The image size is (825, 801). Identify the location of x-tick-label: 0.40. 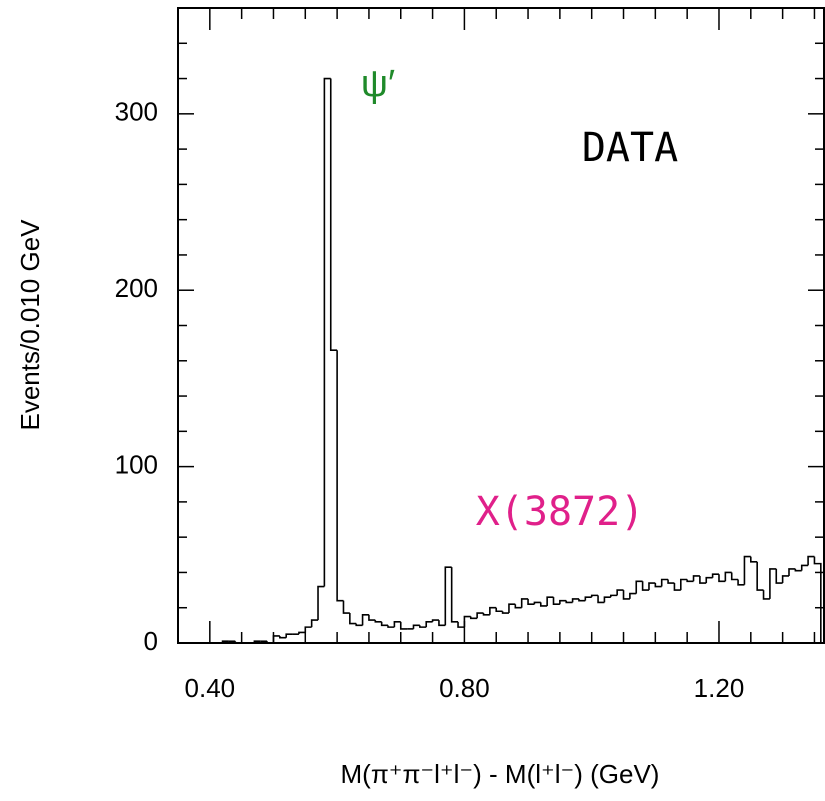
(210, 688).